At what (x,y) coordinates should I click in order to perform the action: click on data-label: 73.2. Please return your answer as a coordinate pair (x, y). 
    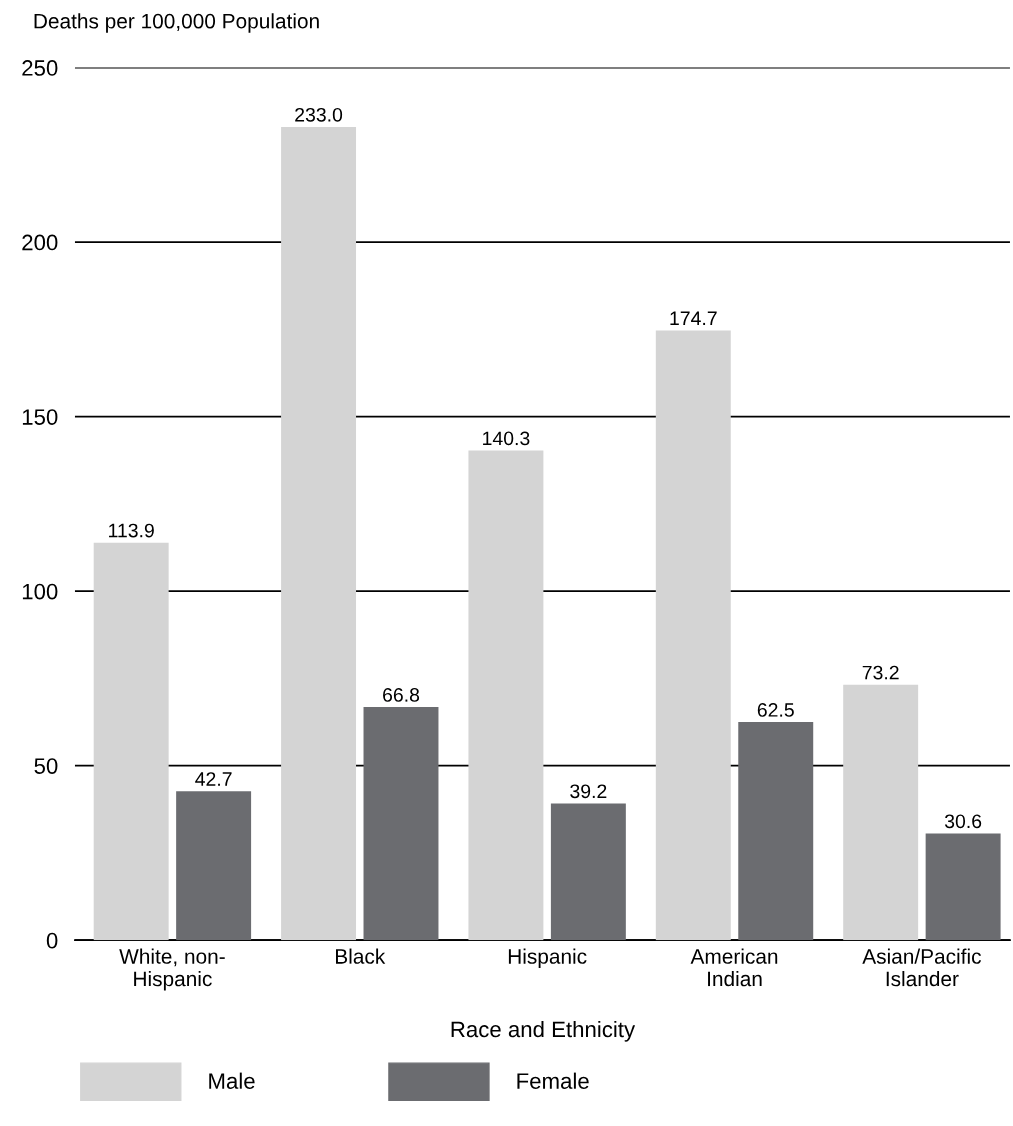
    Looking at the image, I should click on (880, 672).